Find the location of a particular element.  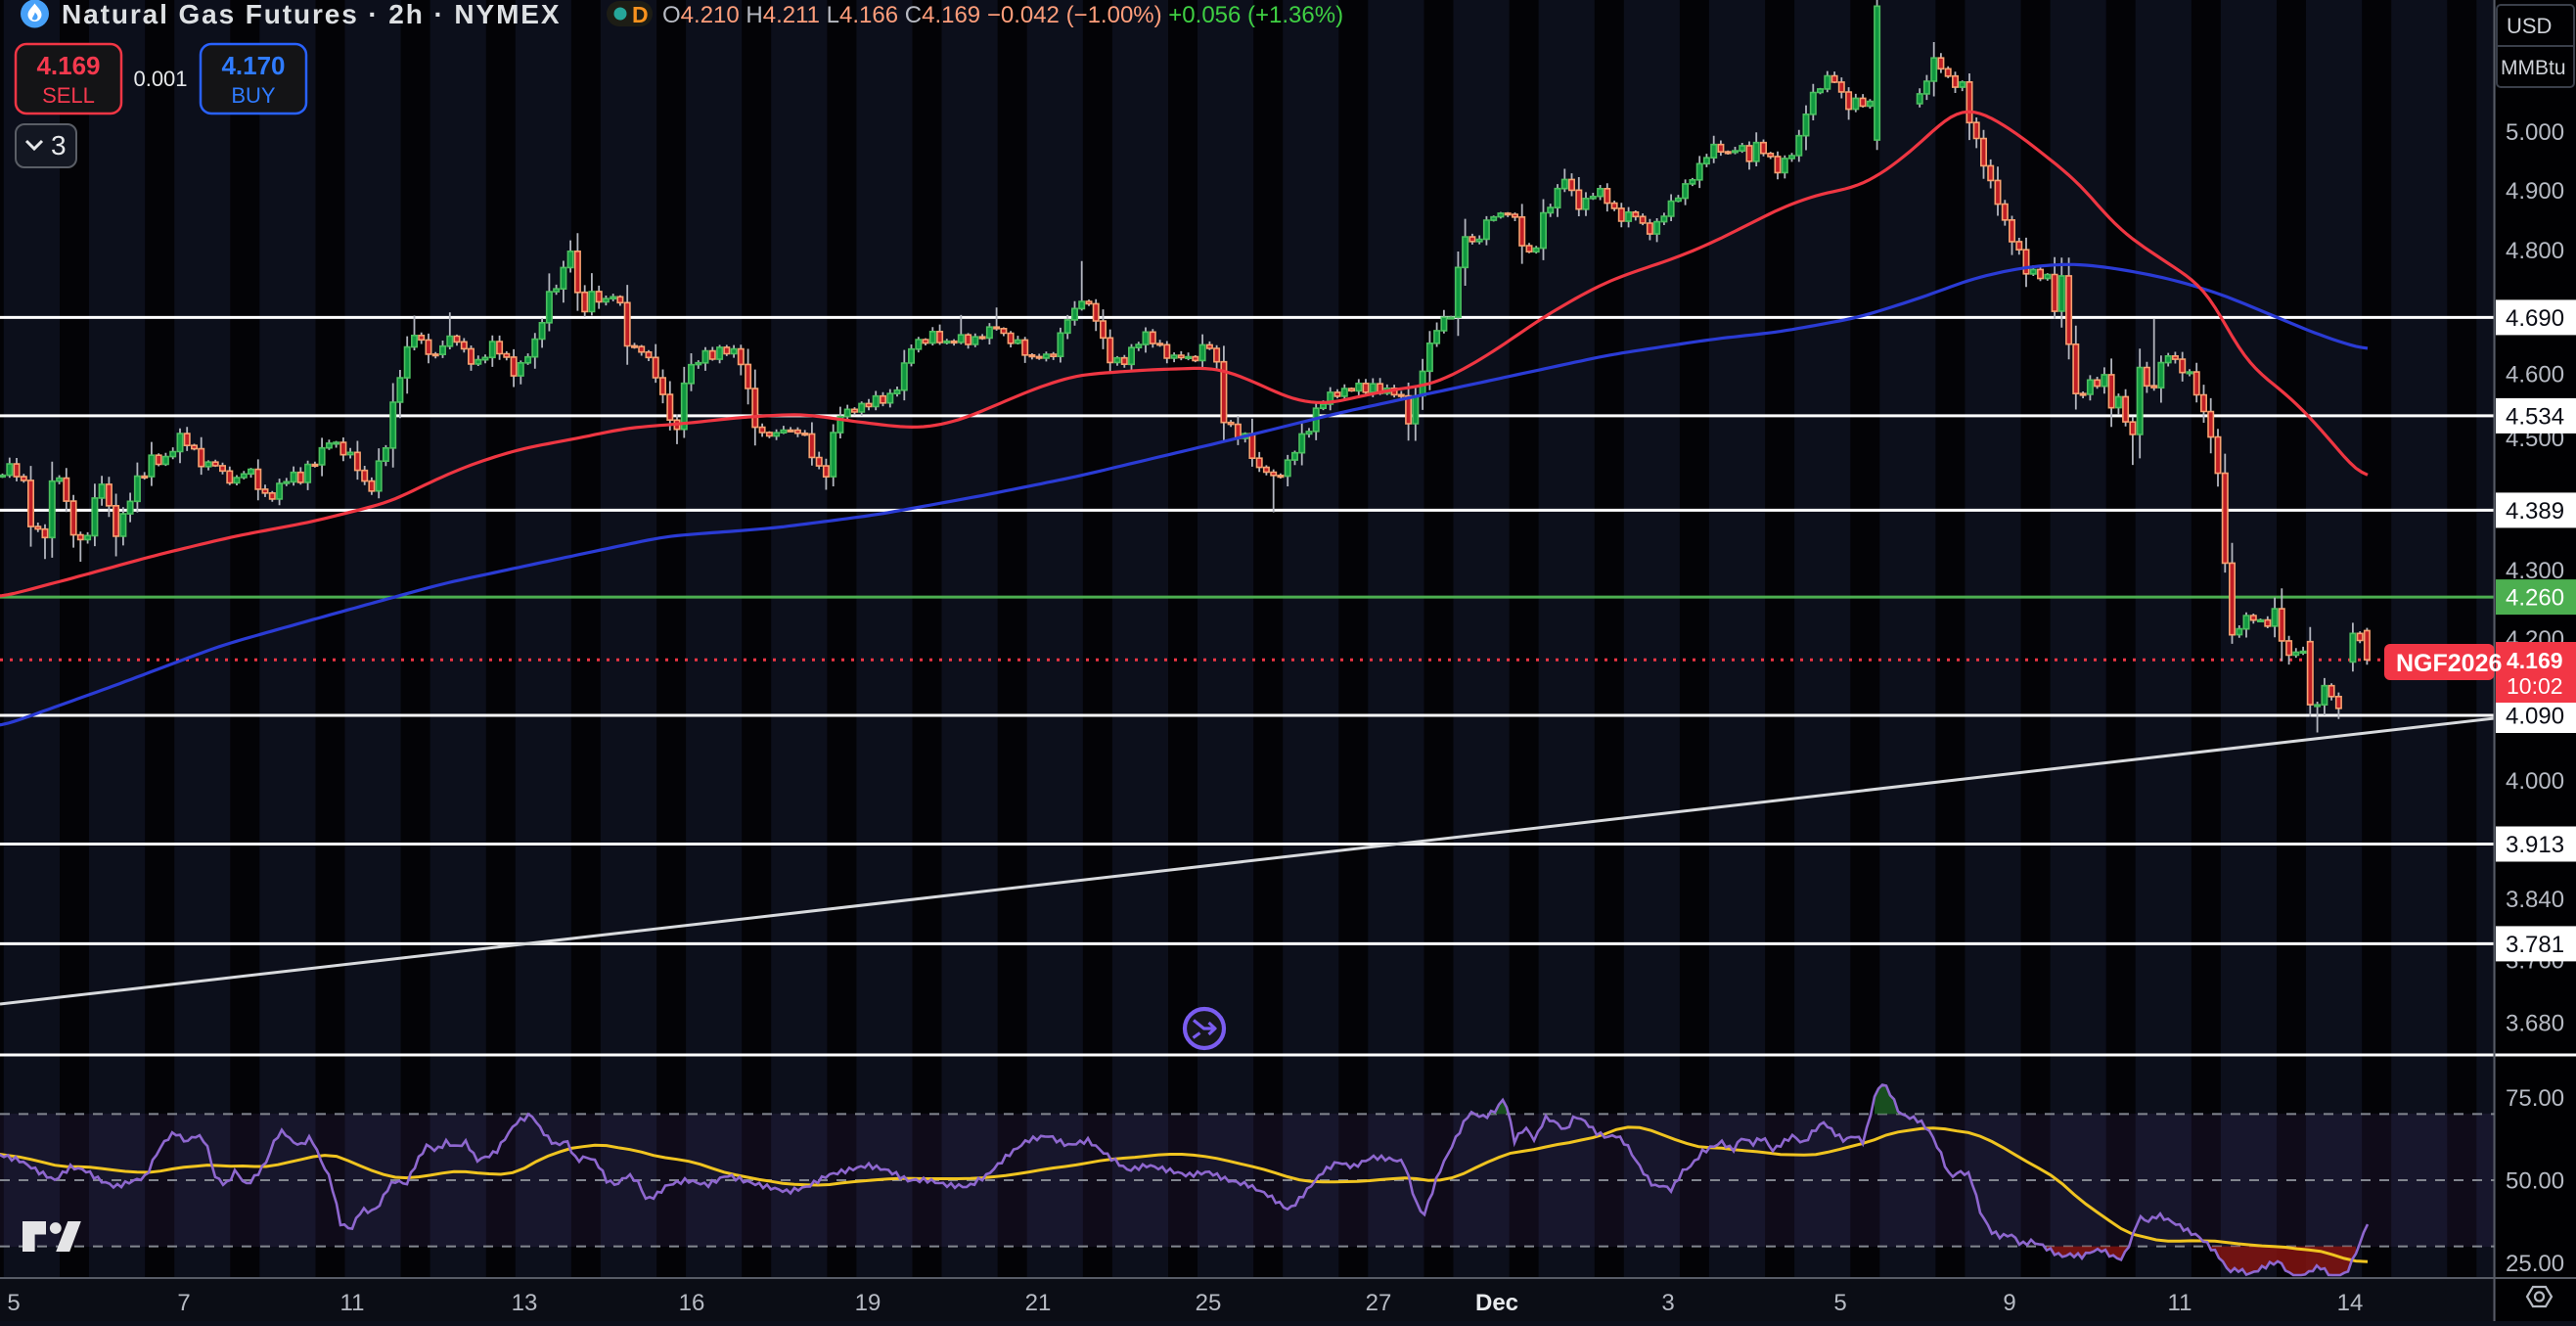

svg-text: 9 is located at coordinates (2009, 1303).